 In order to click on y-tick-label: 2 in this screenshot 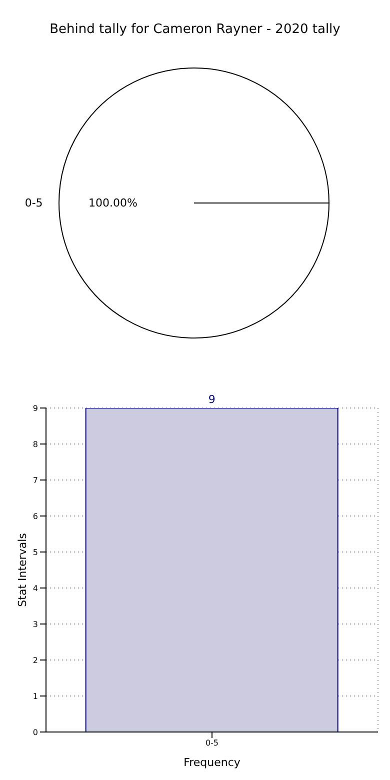, I will do `click(35, 660)`.